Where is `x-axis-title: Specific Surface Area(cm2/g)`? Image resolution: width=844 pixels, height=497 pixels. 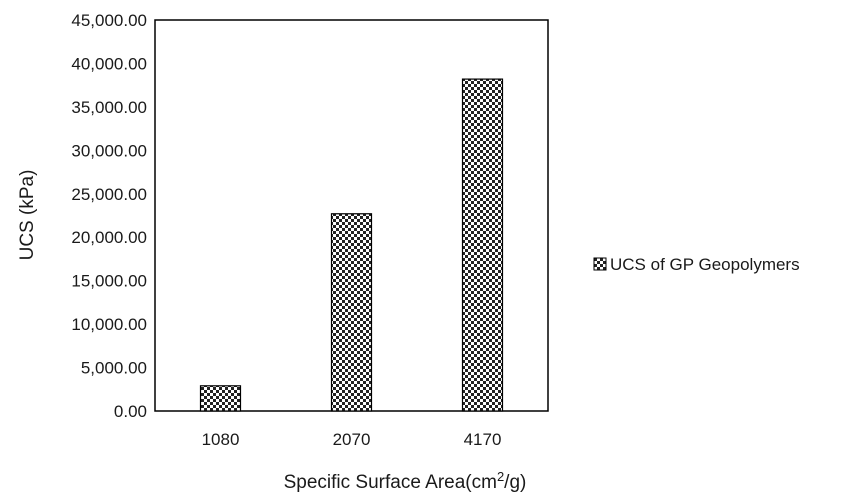 x-axis-title: Specific Surface Area(cm2/g) is located at coordinates (405, 481).